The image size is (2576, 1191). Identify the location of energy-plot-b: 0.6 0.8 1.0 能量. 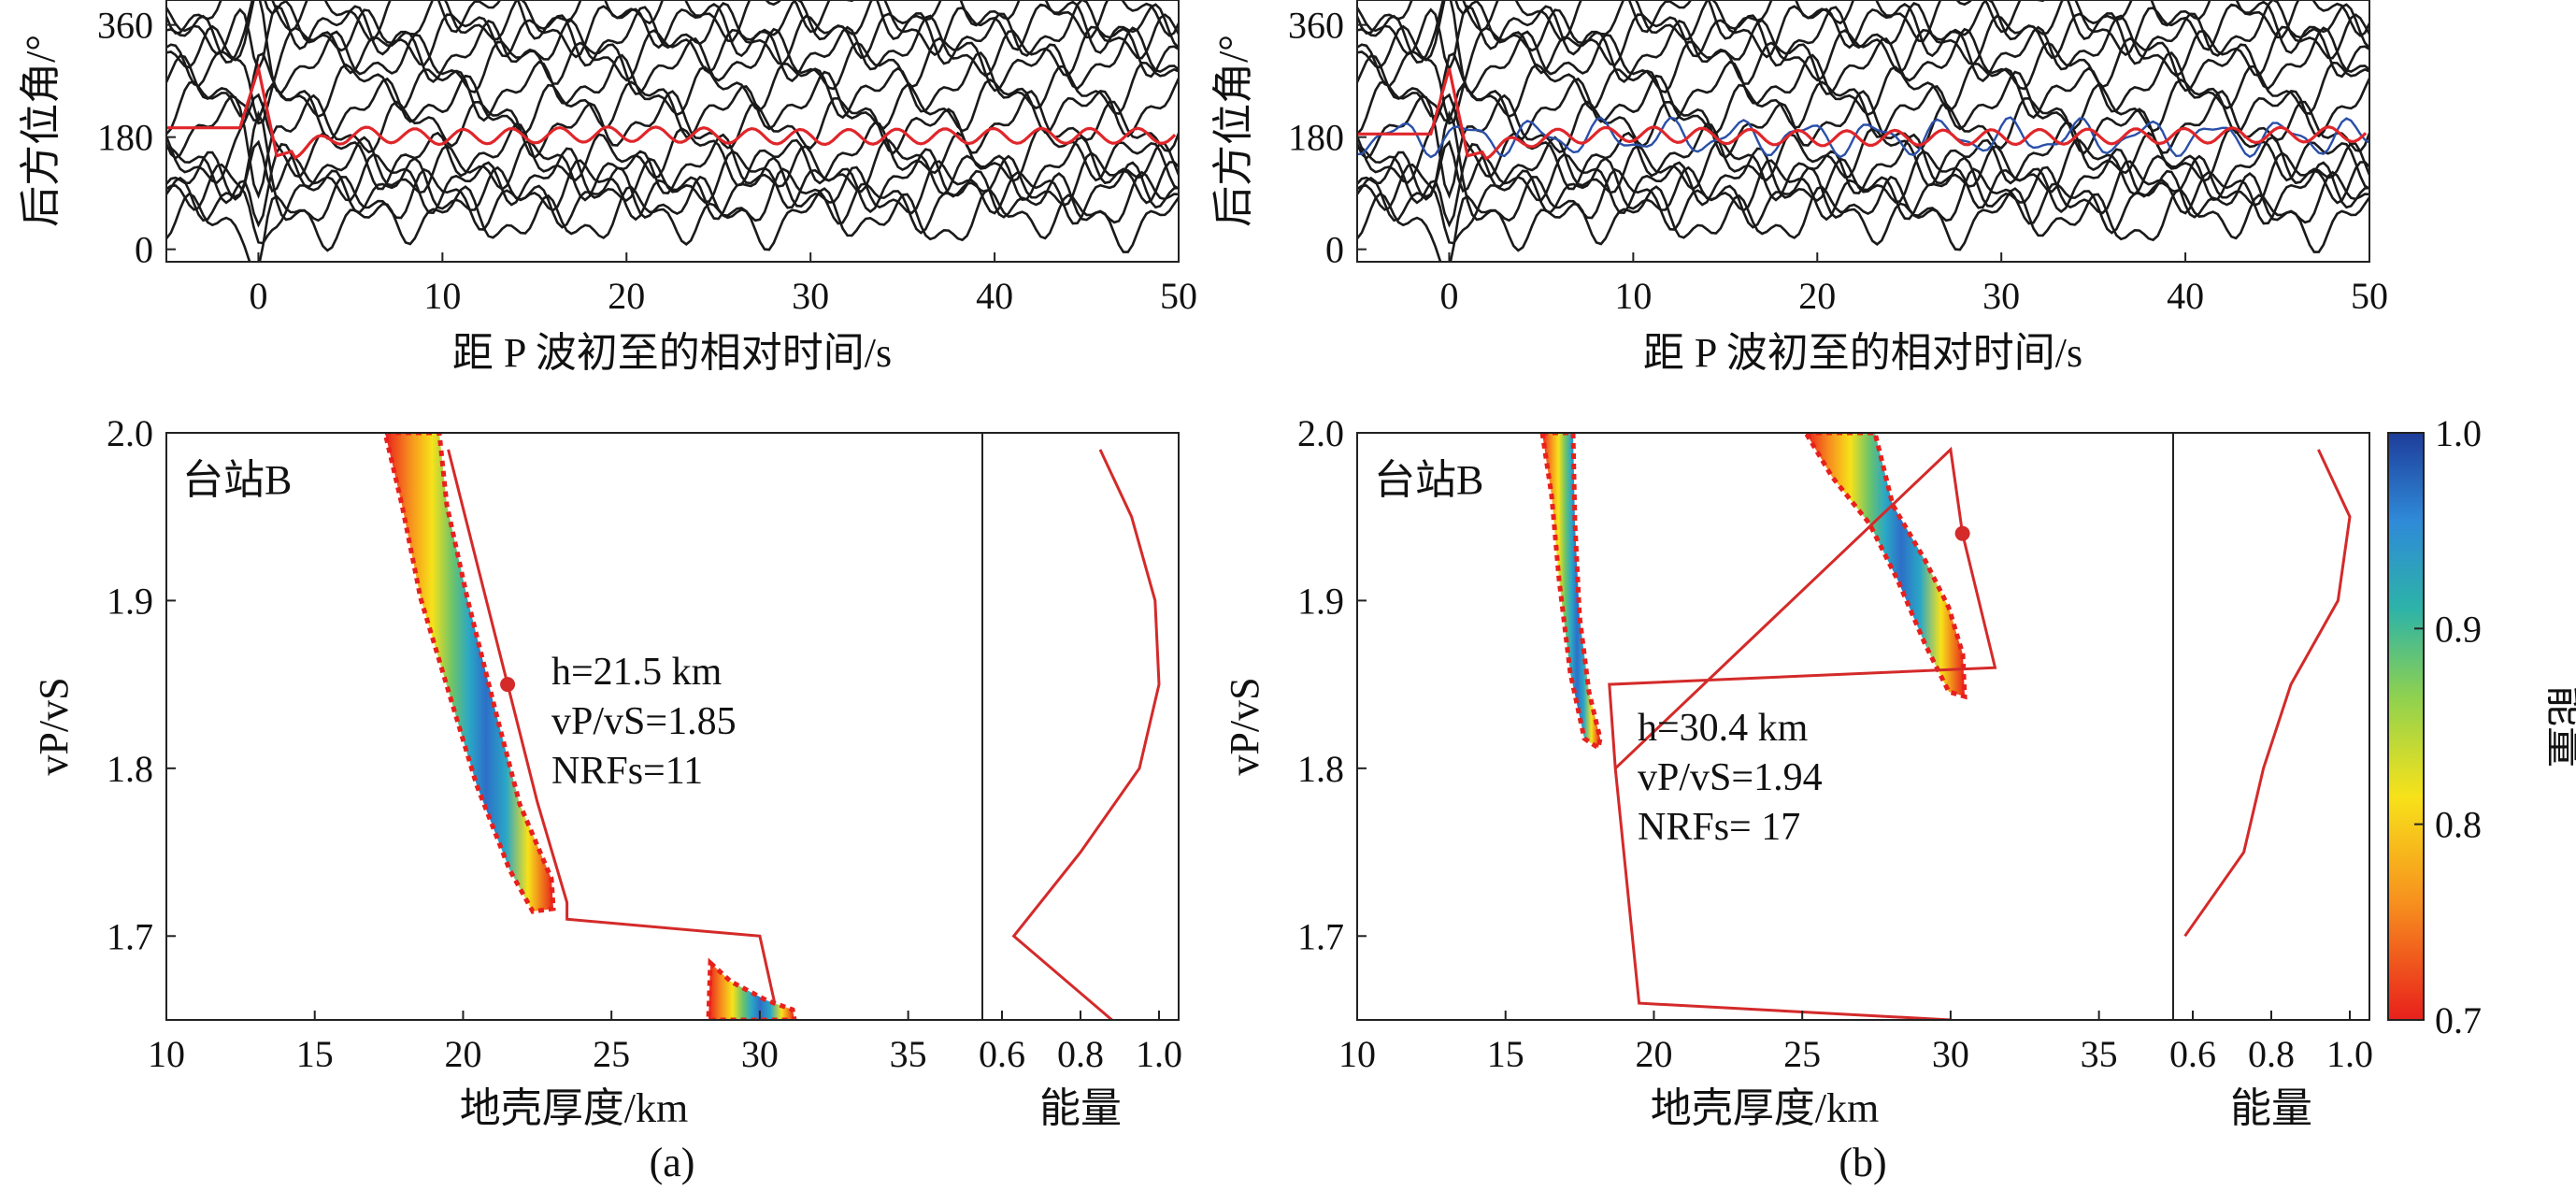
(2271, 781).